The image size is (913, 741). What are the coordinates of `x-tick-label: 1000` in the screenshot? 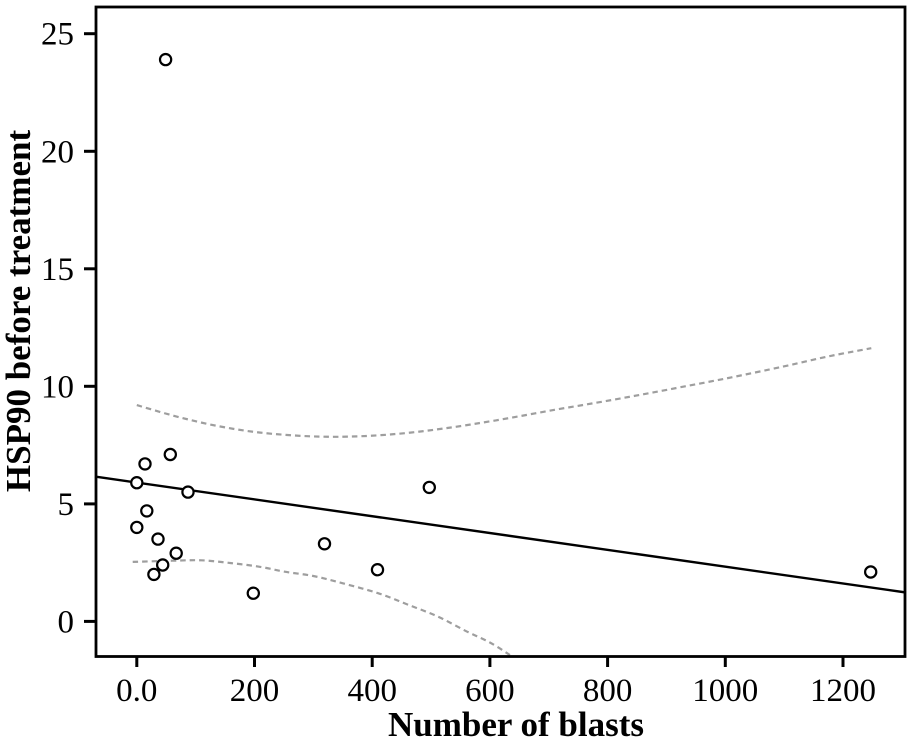 It's located at (725, 691).